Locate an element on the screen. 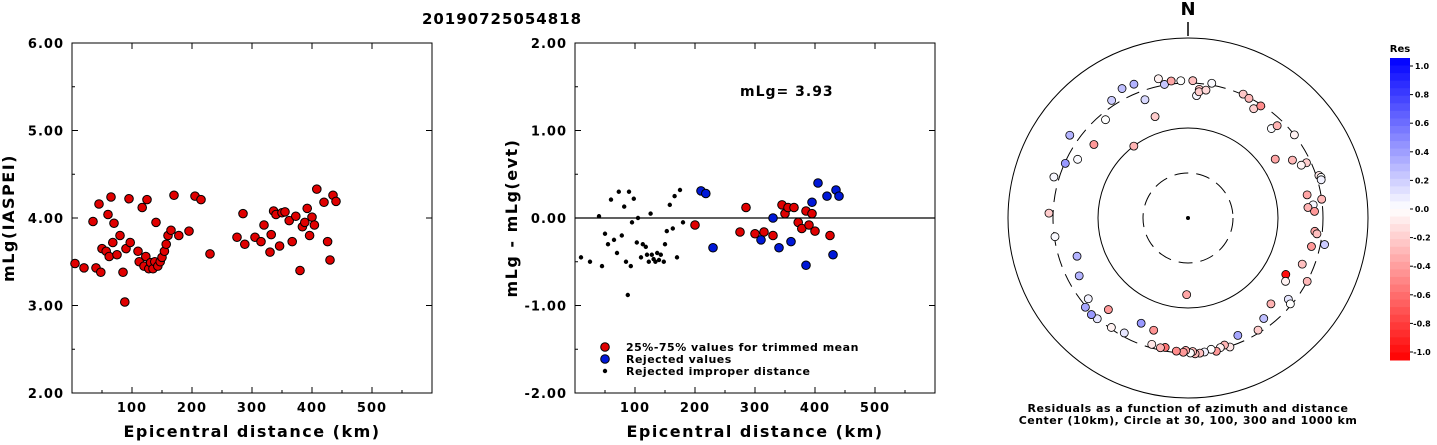 Image resolution: width=1437 pixels, height=445 pixels. panel2-xlabel: Epicentral distance (km) is located at coordinates (754, 431).